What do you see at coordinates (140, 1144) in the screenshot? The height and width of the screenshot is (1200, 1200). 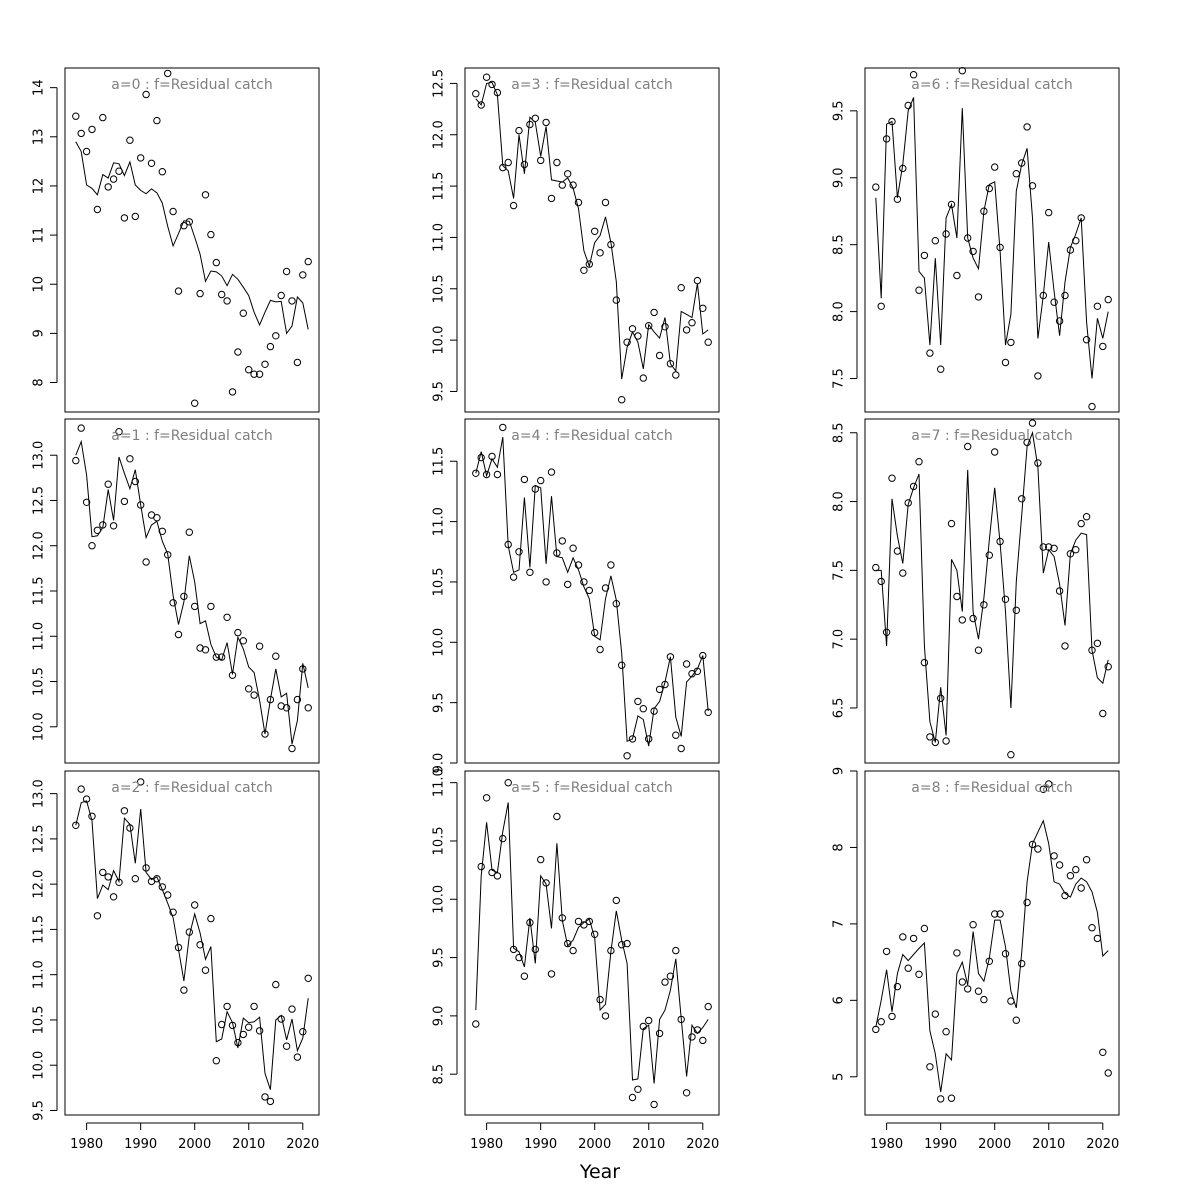 I see `x-tick-label: 1990` at bounding box center [140, 1144].